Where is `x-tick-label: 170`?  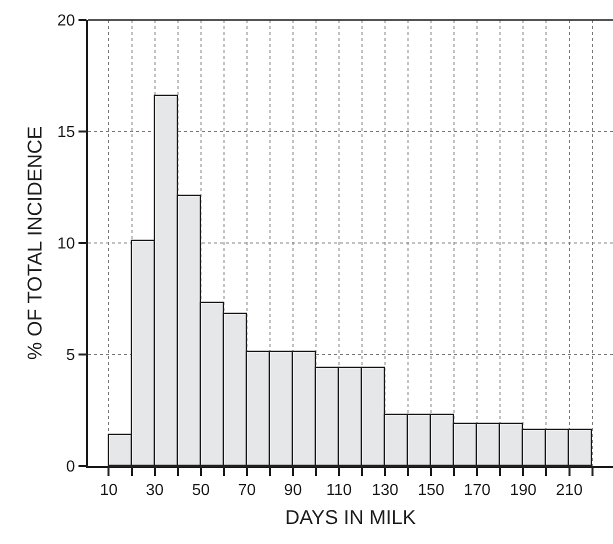
x-tick-label: 170 is located at coordinates (477, 490).